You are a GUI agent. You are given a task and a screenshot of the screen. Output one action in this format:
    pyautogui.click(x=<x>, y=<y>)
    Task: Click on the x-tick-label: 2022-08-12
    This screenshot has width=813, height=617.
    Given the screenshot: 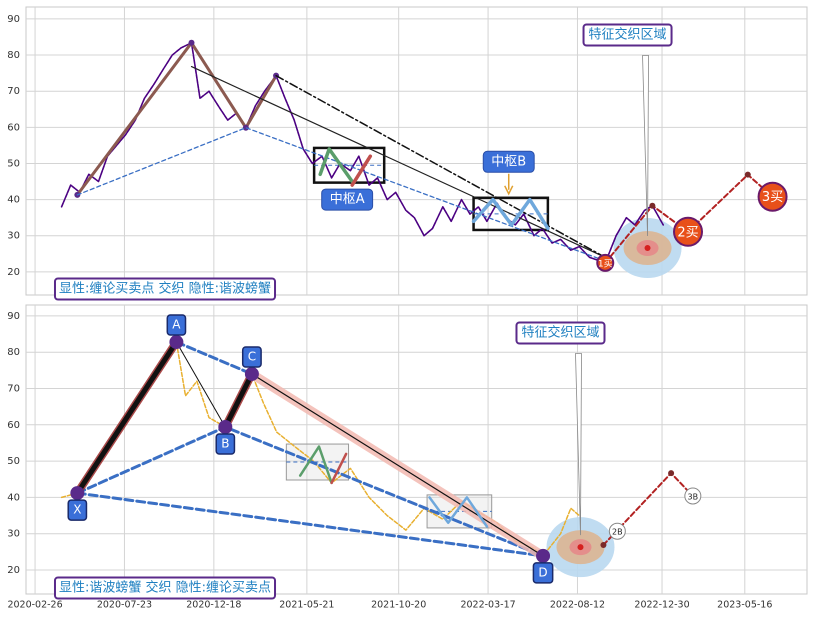 What is the action you would take?
    pyautogui.click(x=577, y=605)
    